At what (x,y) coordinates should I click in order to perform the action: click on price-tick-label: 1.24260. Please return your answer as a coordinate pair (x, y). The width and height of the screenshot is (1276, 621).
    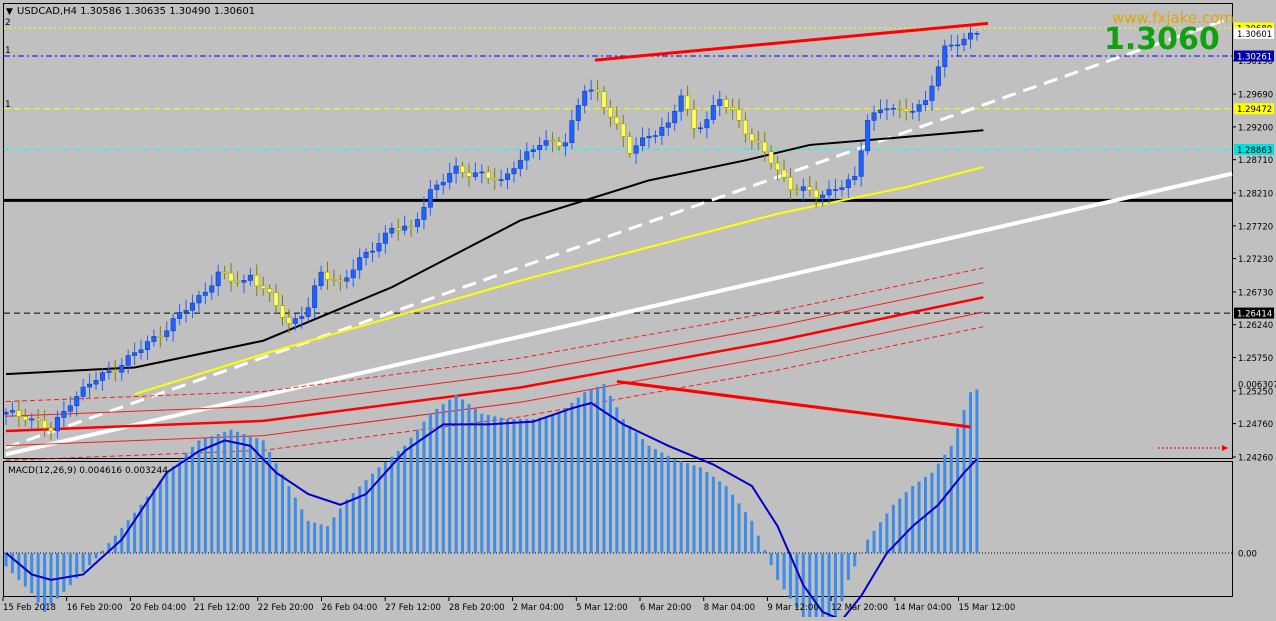
    Looking at the image, I should click on (1255, 459).